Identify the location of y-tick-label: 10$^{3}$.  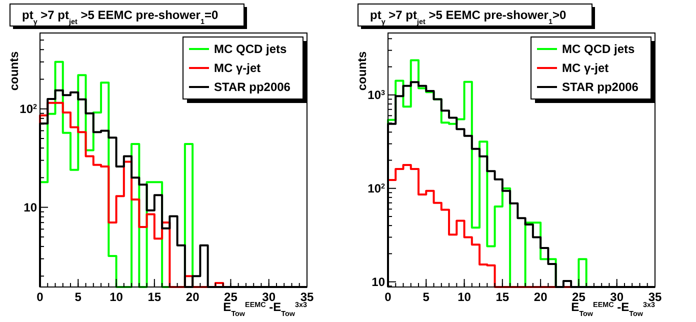
(376, 94).